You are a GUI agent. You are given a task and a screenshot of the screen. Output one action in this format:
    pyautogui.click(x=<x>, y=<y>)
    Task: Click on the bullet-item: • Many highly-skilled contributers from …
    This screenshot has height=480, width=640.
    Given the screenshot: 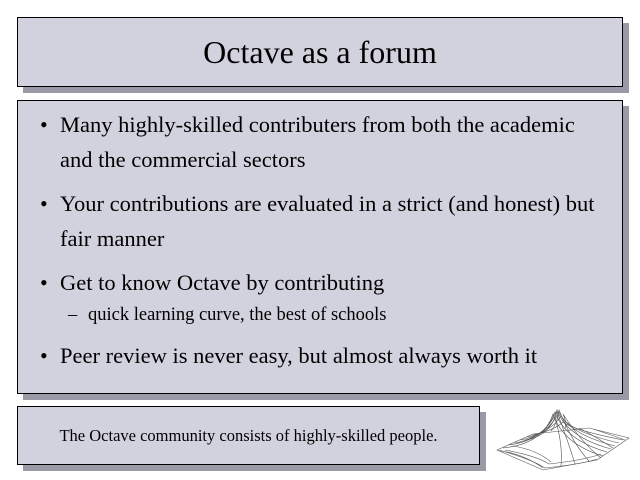 What is the action you would take?
    pyautogui.click(x=325, y=142)
    